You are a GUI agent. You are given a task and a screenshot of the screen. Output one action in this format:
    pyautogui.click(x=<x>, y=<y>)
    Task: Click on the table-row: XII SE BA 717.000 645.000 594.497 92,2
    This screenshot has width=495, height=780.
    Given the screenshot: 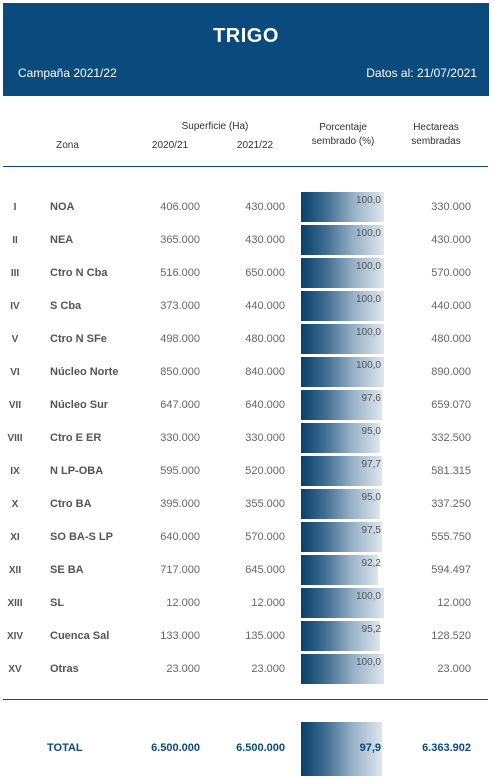 What is the action you would take?
    pyautogui.click(x=247, y=570)
    